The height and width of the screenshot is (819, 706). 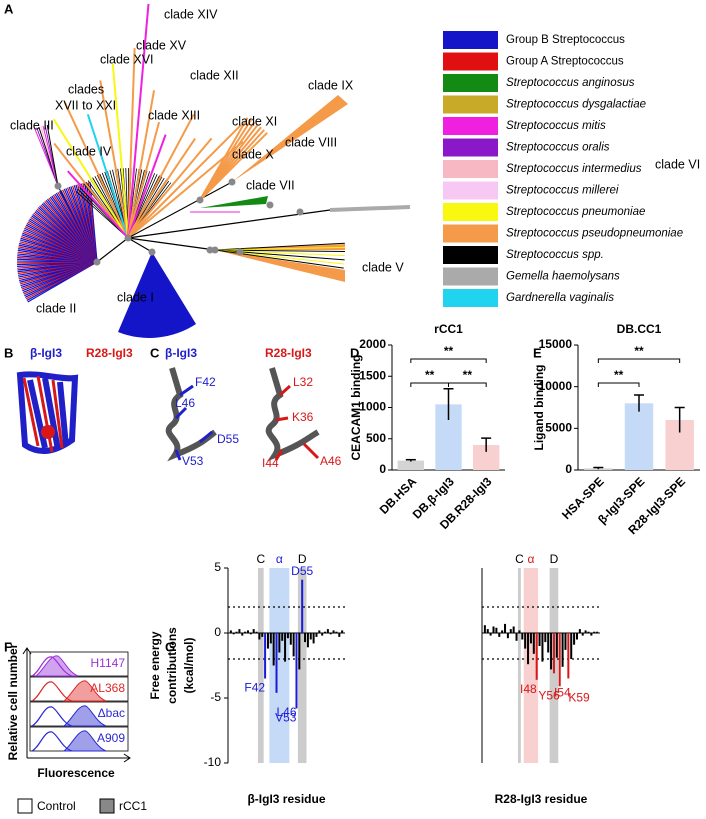 What do you see at coordinates (86, 89) in the screenshot?
I see `clade-label: clades` at bounding box center [86, 89].